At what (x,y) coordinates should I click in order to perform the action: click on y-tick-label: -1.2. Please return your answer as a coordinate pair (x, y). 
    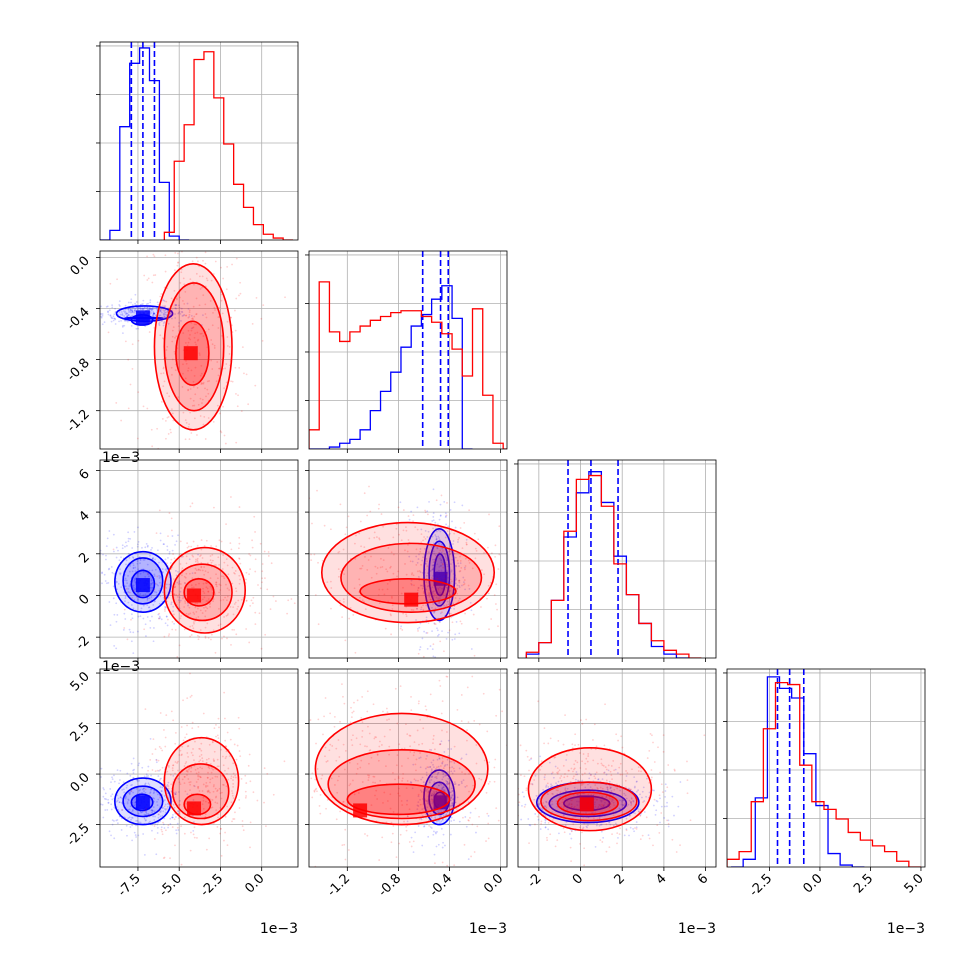
    Looking at the image, I should click on (78, 421).